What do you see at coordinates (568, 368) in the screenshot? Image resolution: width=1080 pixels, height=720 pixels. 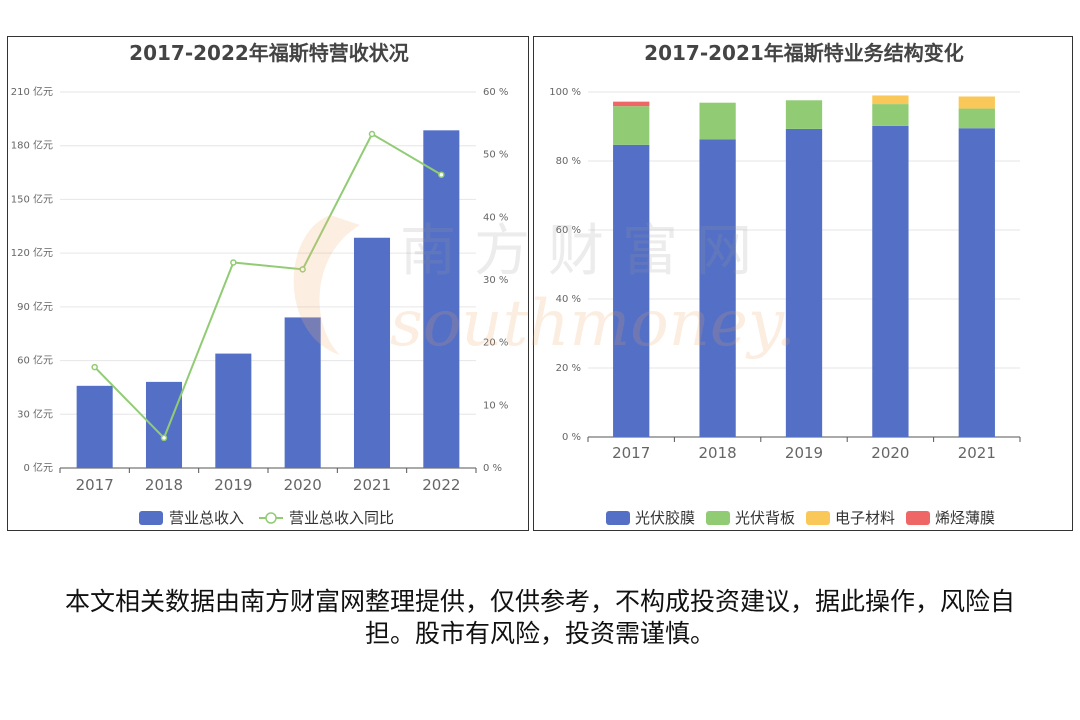 I see `y-tick-label: 20 %` at bounding box center [568, 368].